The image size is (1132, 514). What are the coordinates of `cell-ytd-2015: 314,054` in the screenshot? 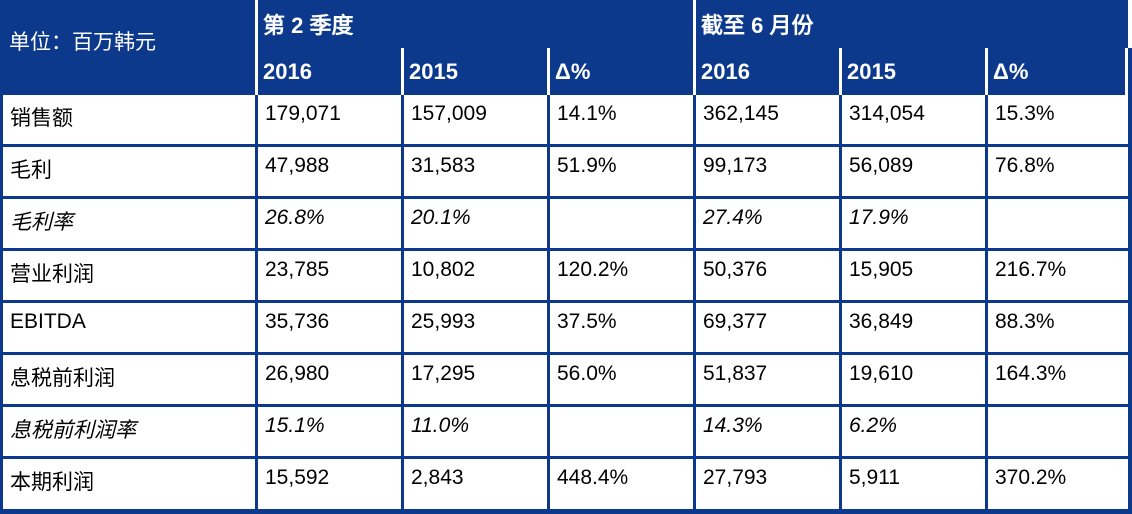 It's located at (912, 119).